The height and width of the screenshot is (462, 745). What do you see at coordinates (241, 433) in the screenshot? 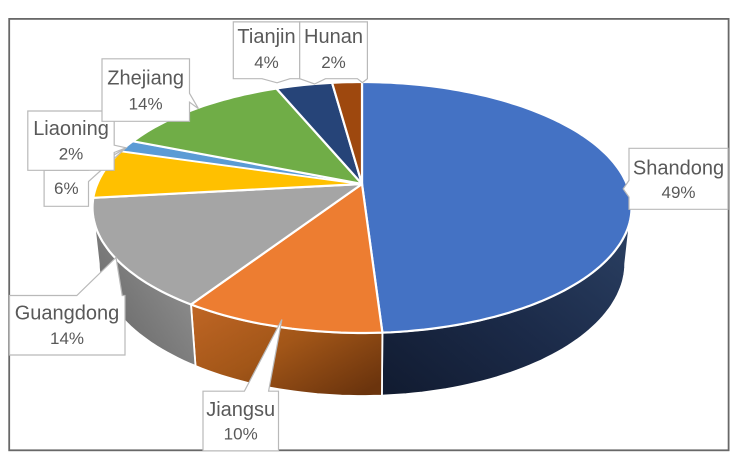
I see `svg-text: 10%` at bounding box center [241, 433].